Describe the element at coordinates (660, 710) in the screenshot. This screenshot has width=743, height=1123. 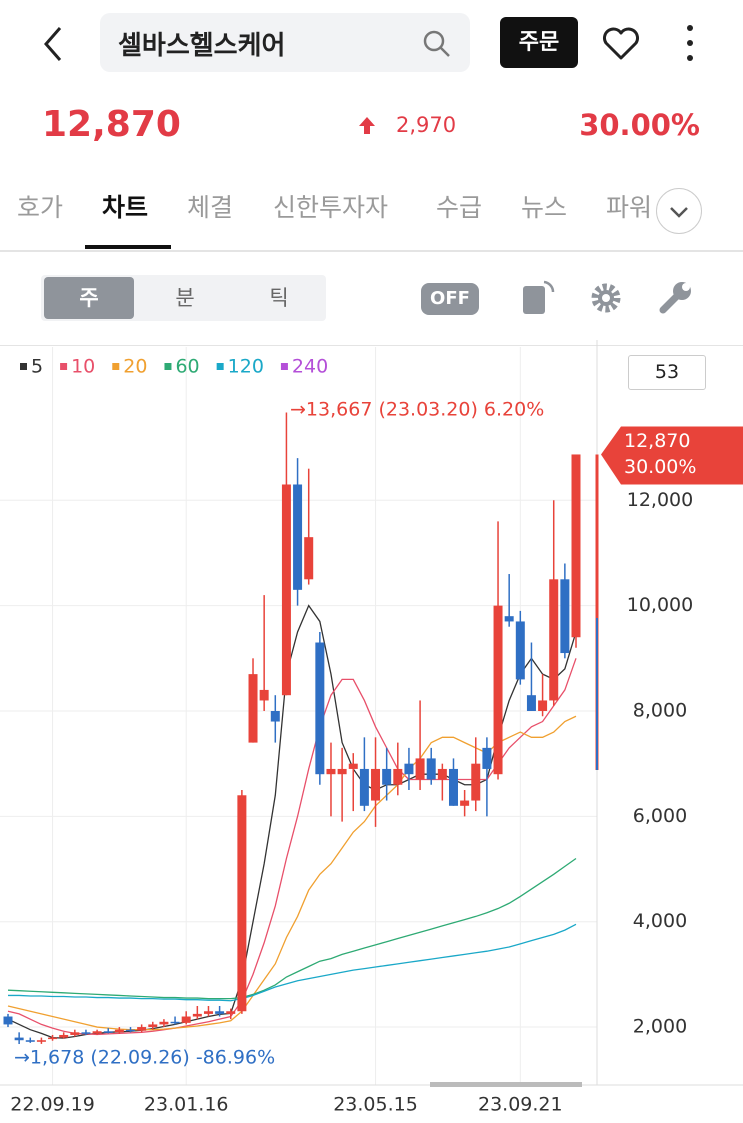
I see `y-tick-label: 8,000` at that location.